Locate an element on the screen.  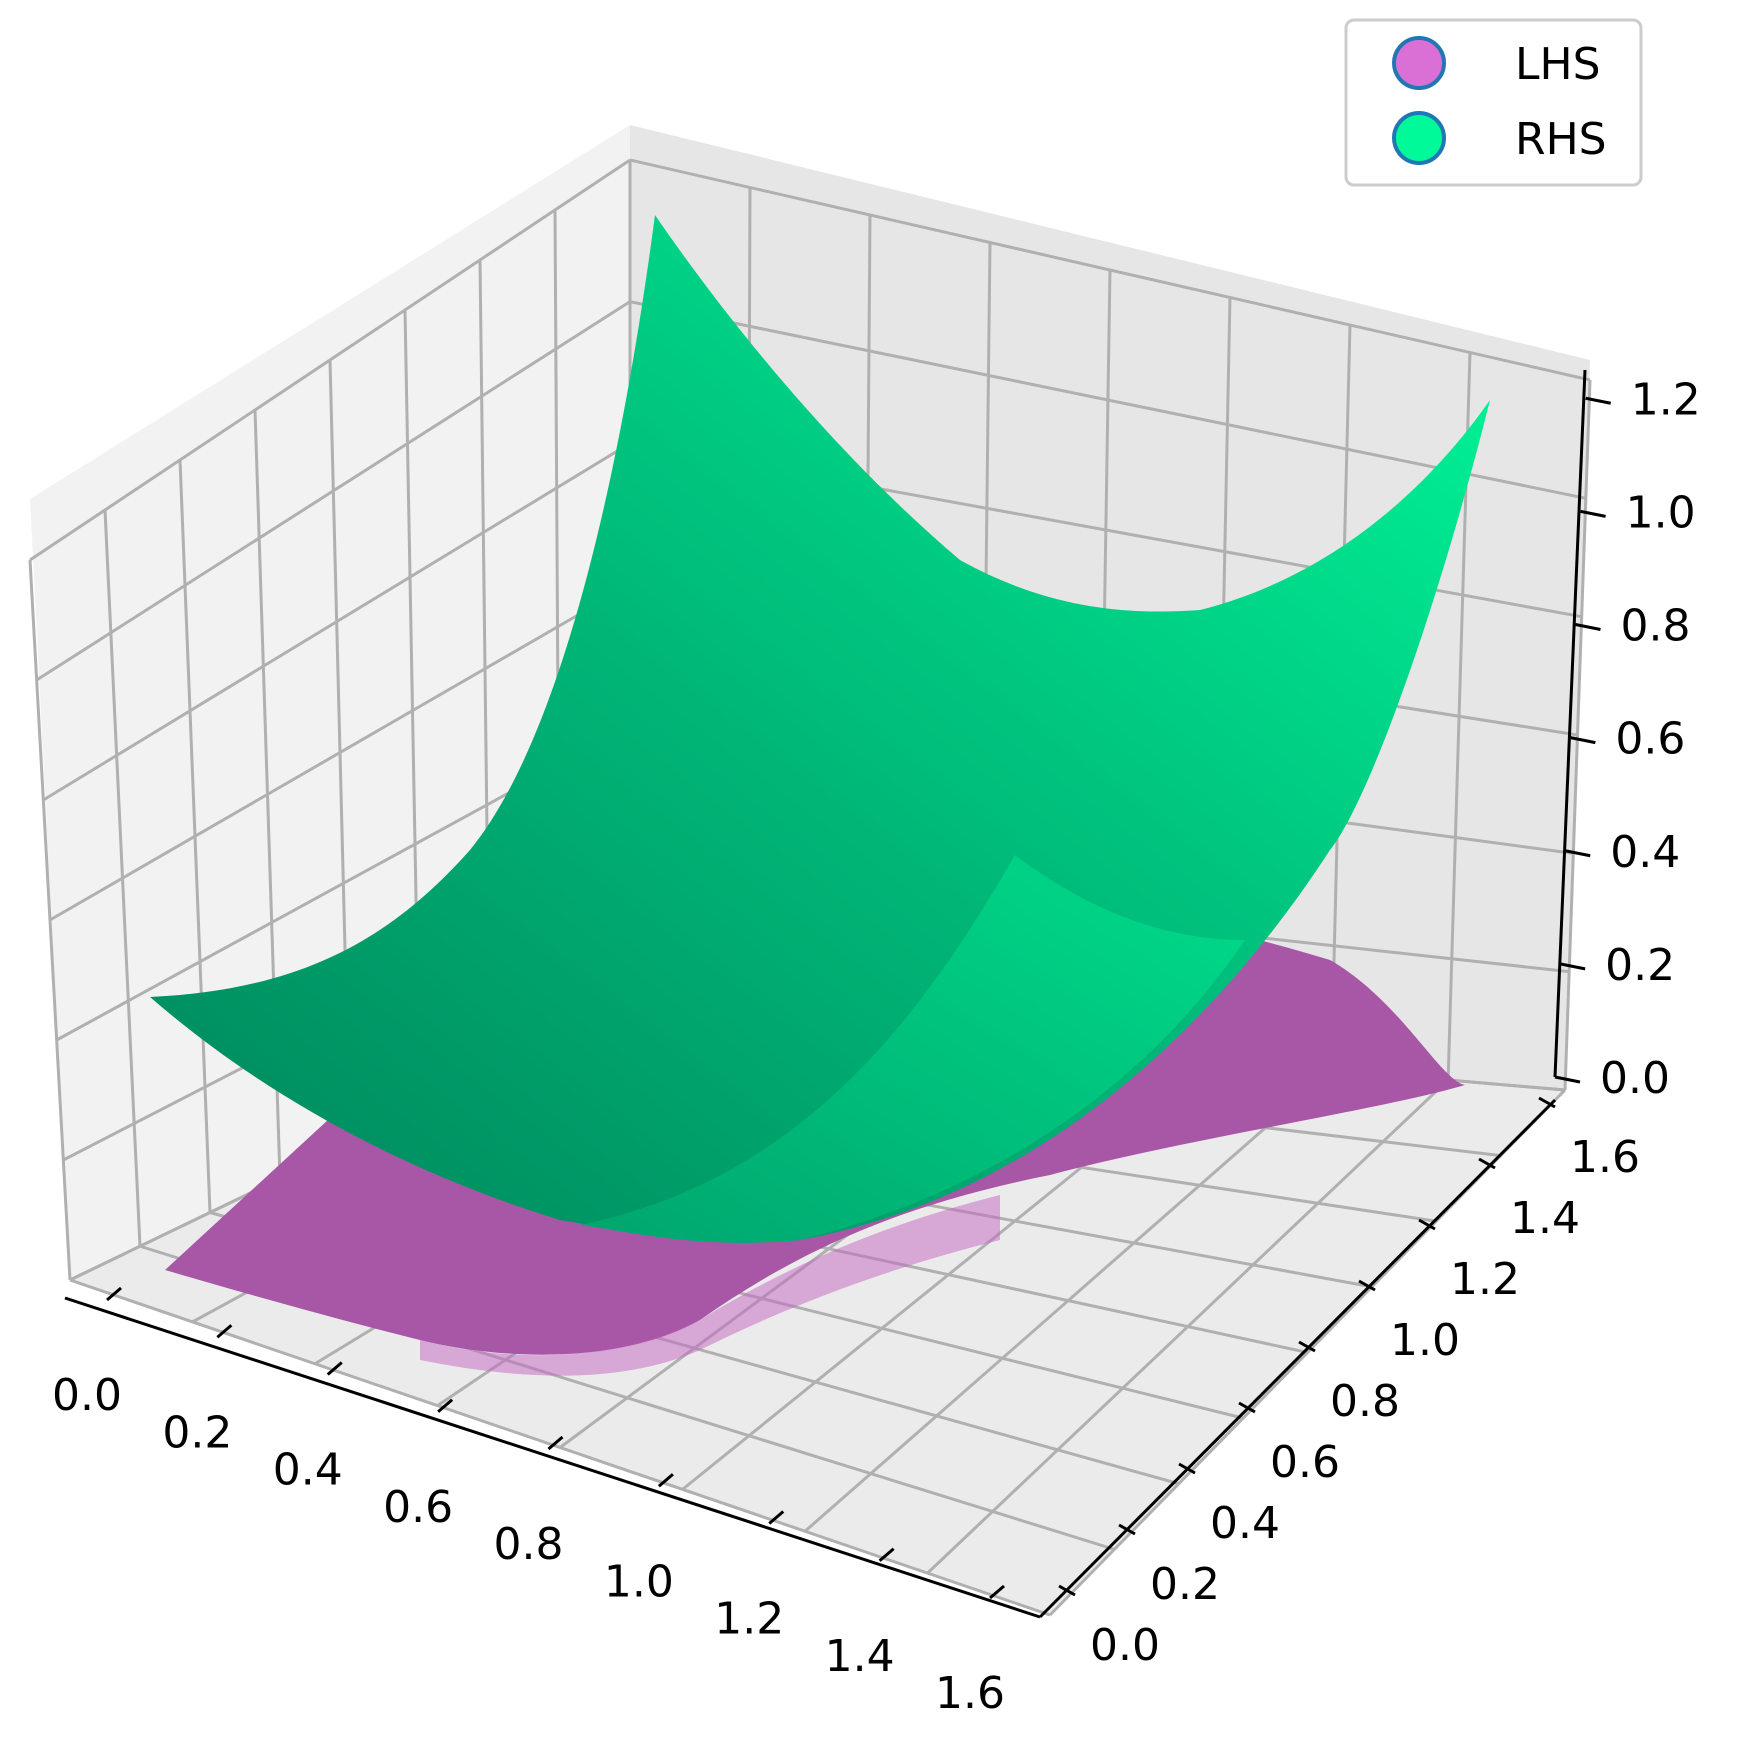
z-tick-label-4: 0.8 is located at coordinates (1655, 626).